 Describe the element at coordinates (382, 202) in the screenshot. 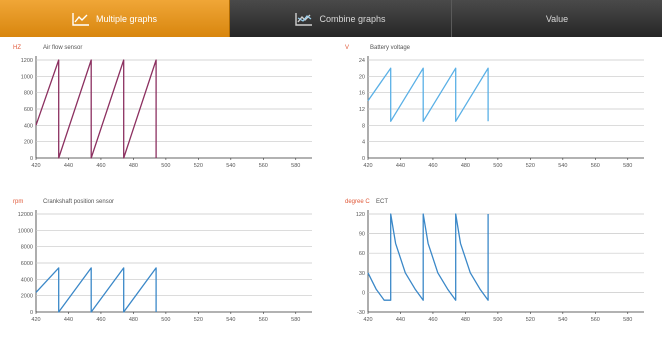

I see `sensor-name: ECT` at that location.